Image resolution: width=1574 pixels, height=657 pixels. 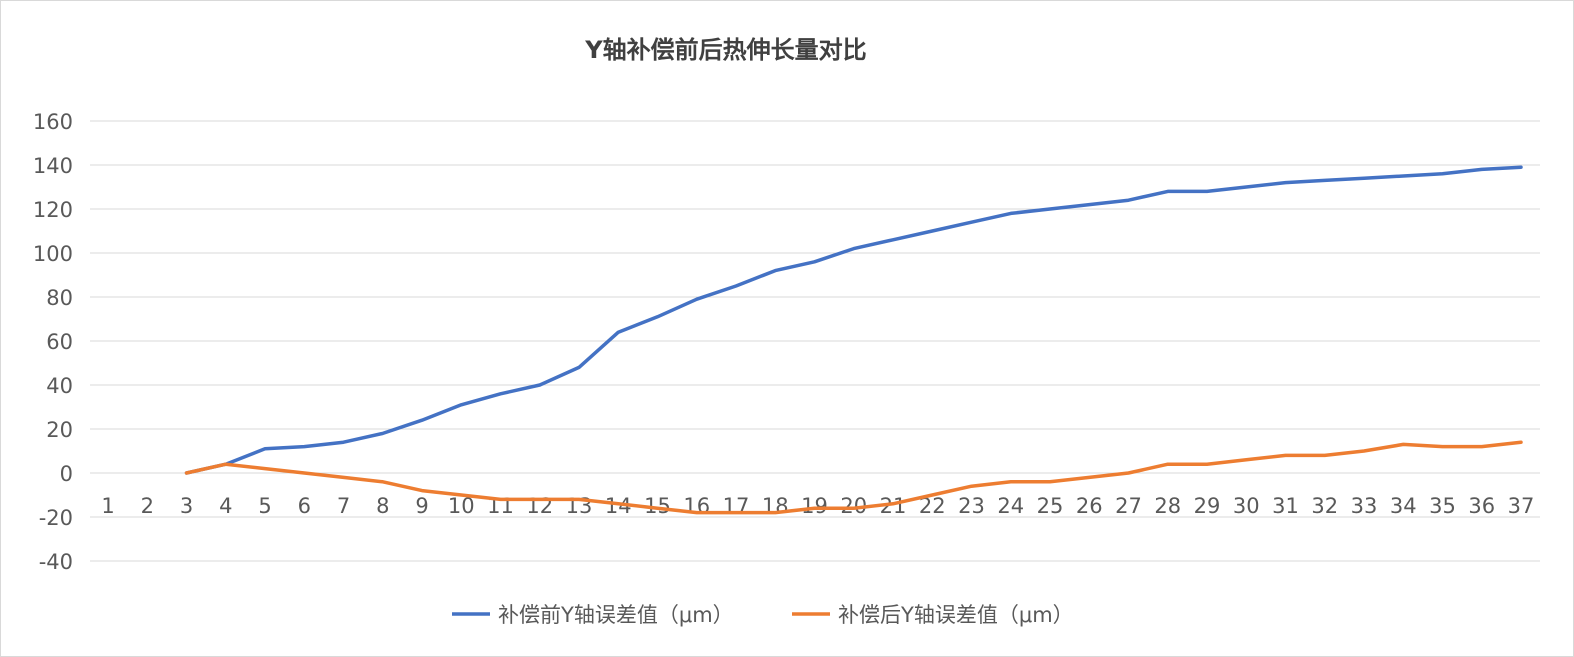 What do you see at coordinates (539, 506) in the screenshot?
I see `x-tick-label: 12` at bounding box center [539, 506].